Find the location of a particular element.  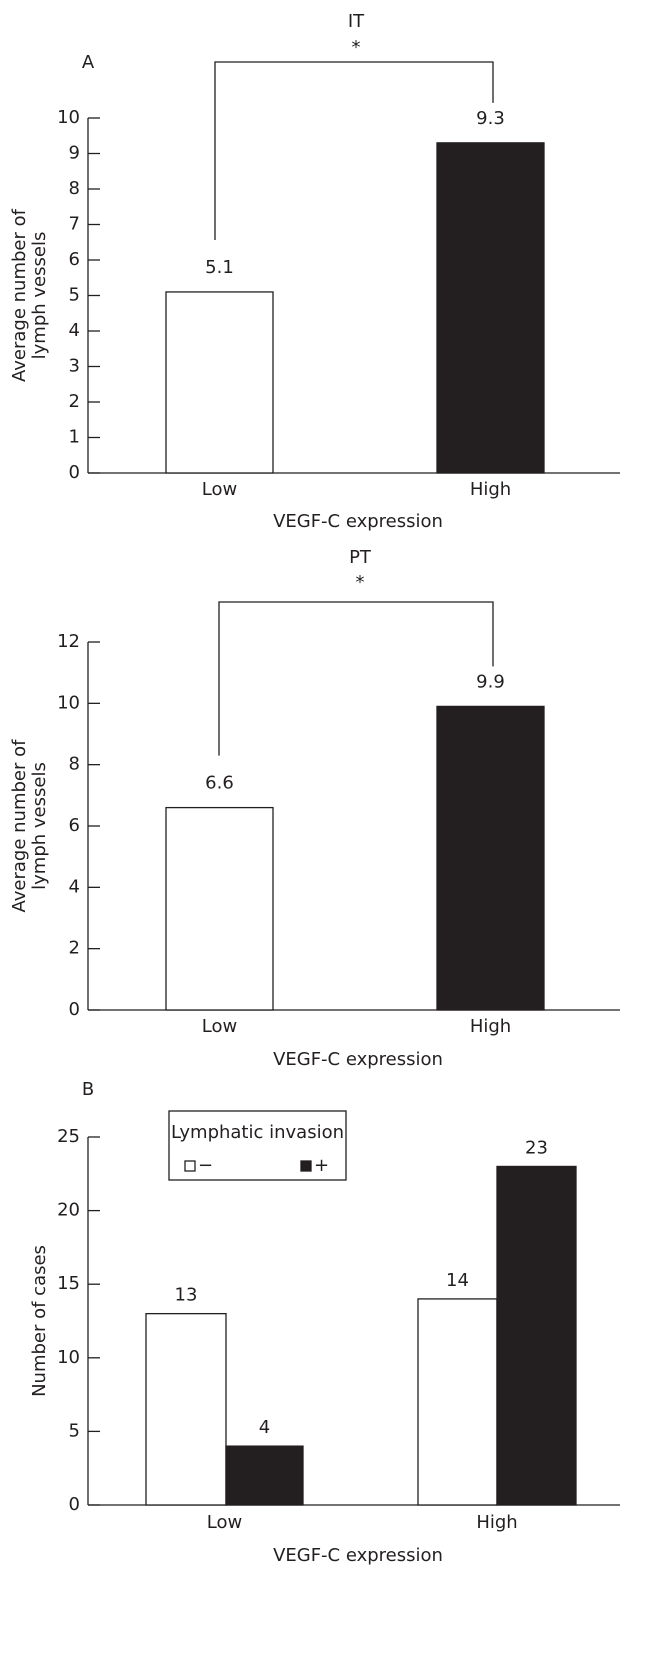

chart-title: IT is located at coordinates (356, 21).